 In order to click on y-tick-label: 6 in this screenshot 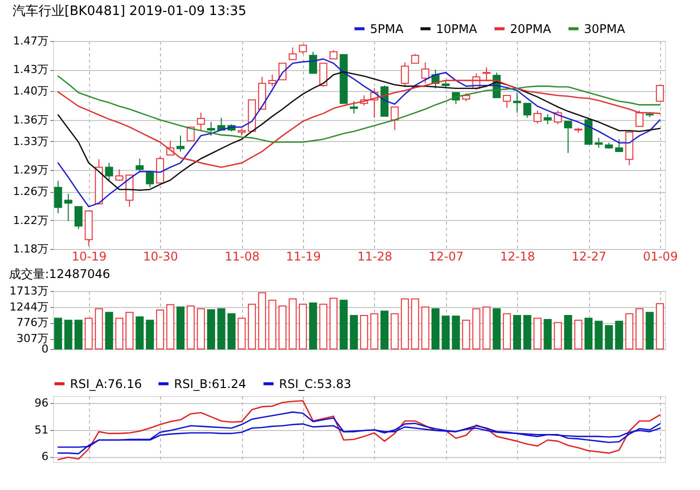, I will do `click(45, 457)`.